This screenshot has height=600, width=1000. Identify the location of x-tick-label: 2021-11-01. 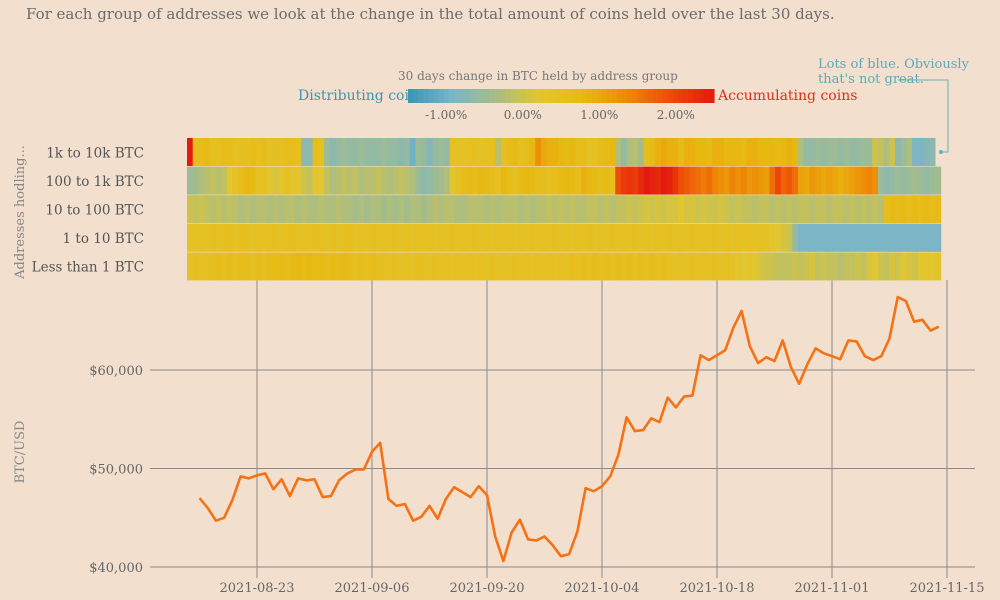
(832, 588).